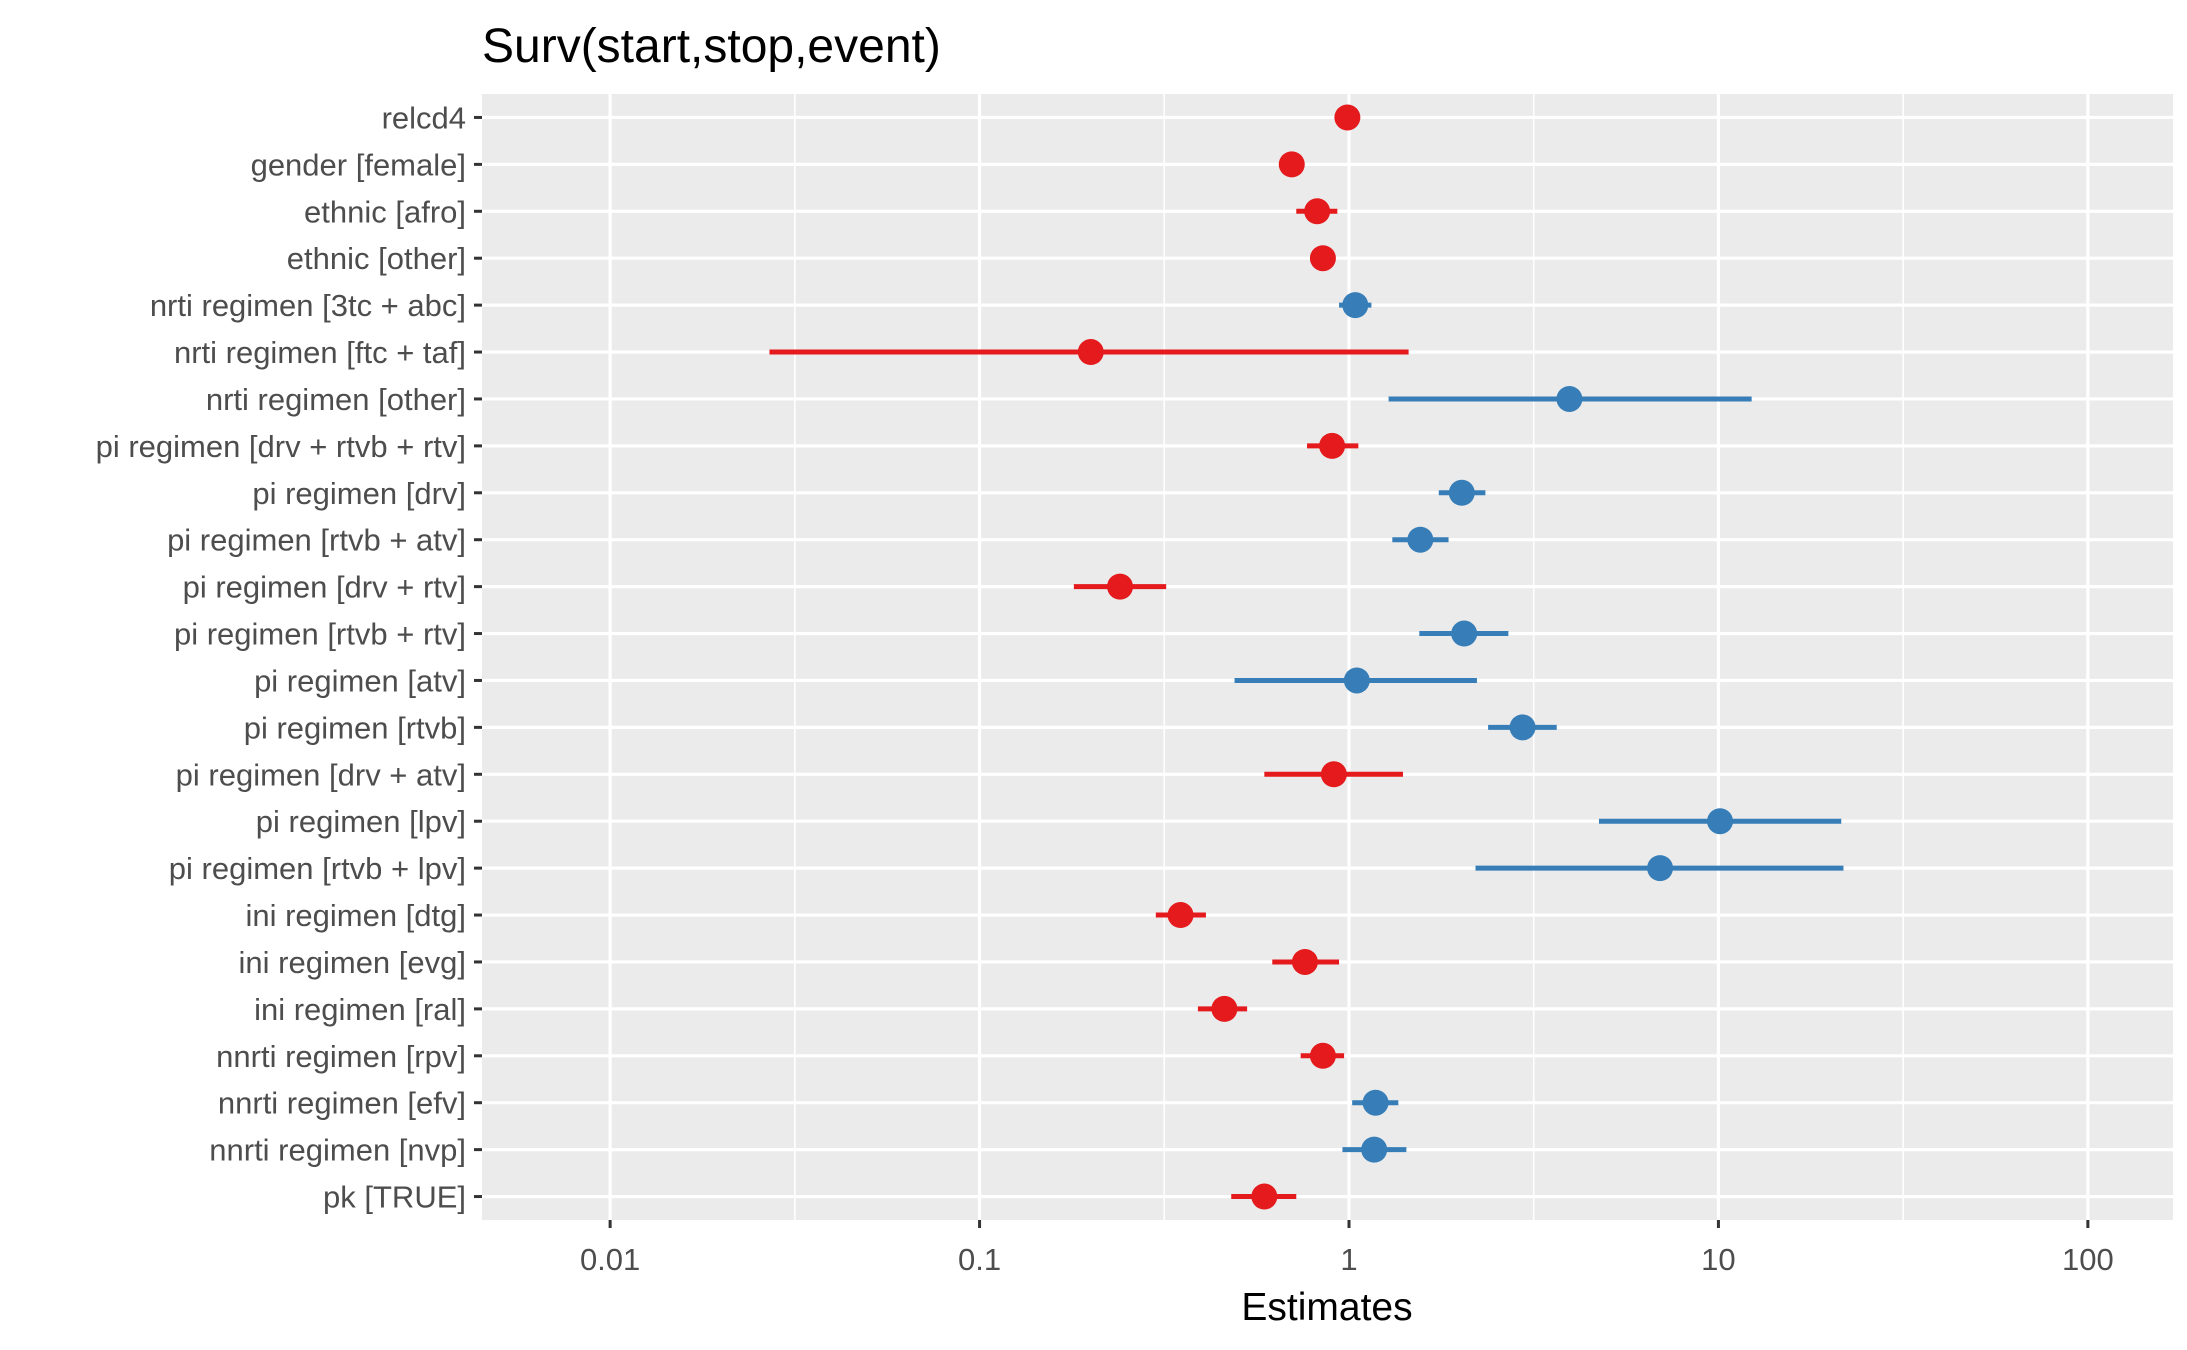  What do you see at coordinates (352, 962) in the screenshot?
I see `y-tick-label: ini regimen [evg]` at bounding box center [352, 962].